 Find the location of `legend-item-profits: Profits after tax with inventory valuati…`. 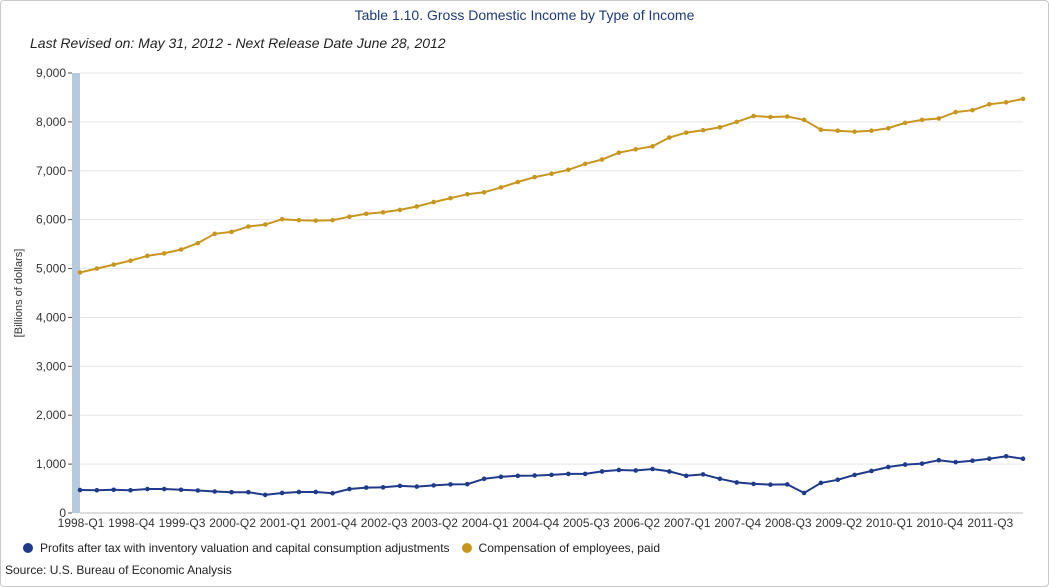

legend-item-profits: Profits after tax with inventory valuati… is located at coordinates (236, 548).